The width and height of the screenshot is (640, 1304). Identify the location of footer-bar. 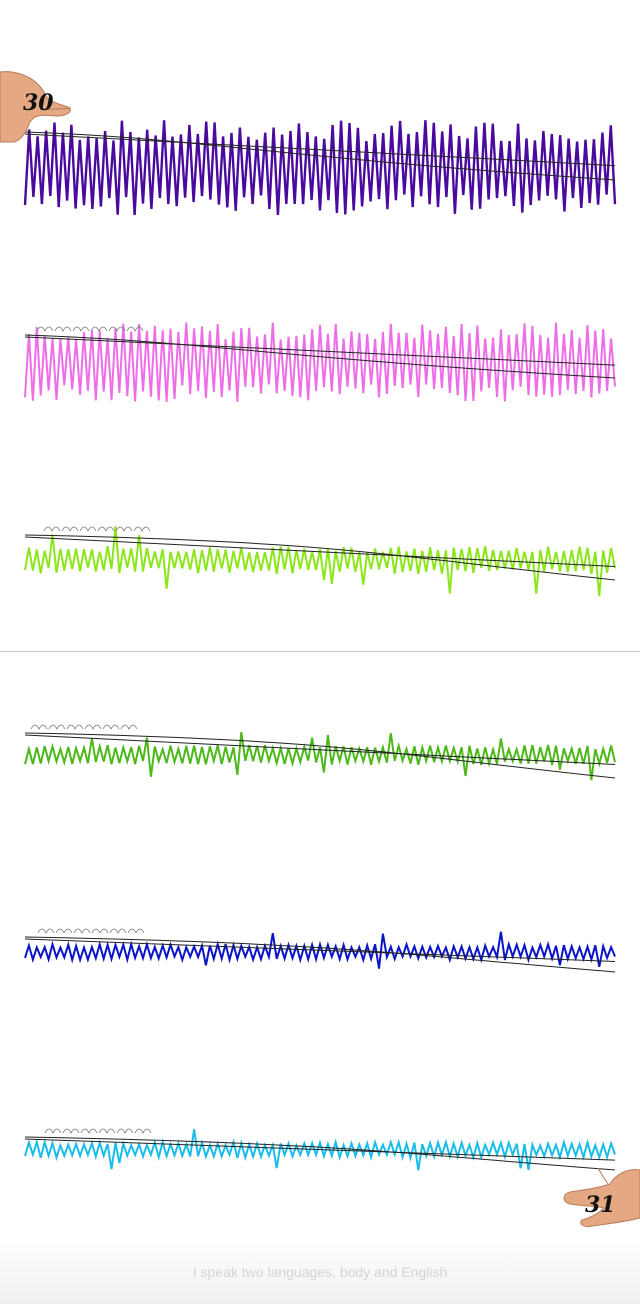
(320, 1270).